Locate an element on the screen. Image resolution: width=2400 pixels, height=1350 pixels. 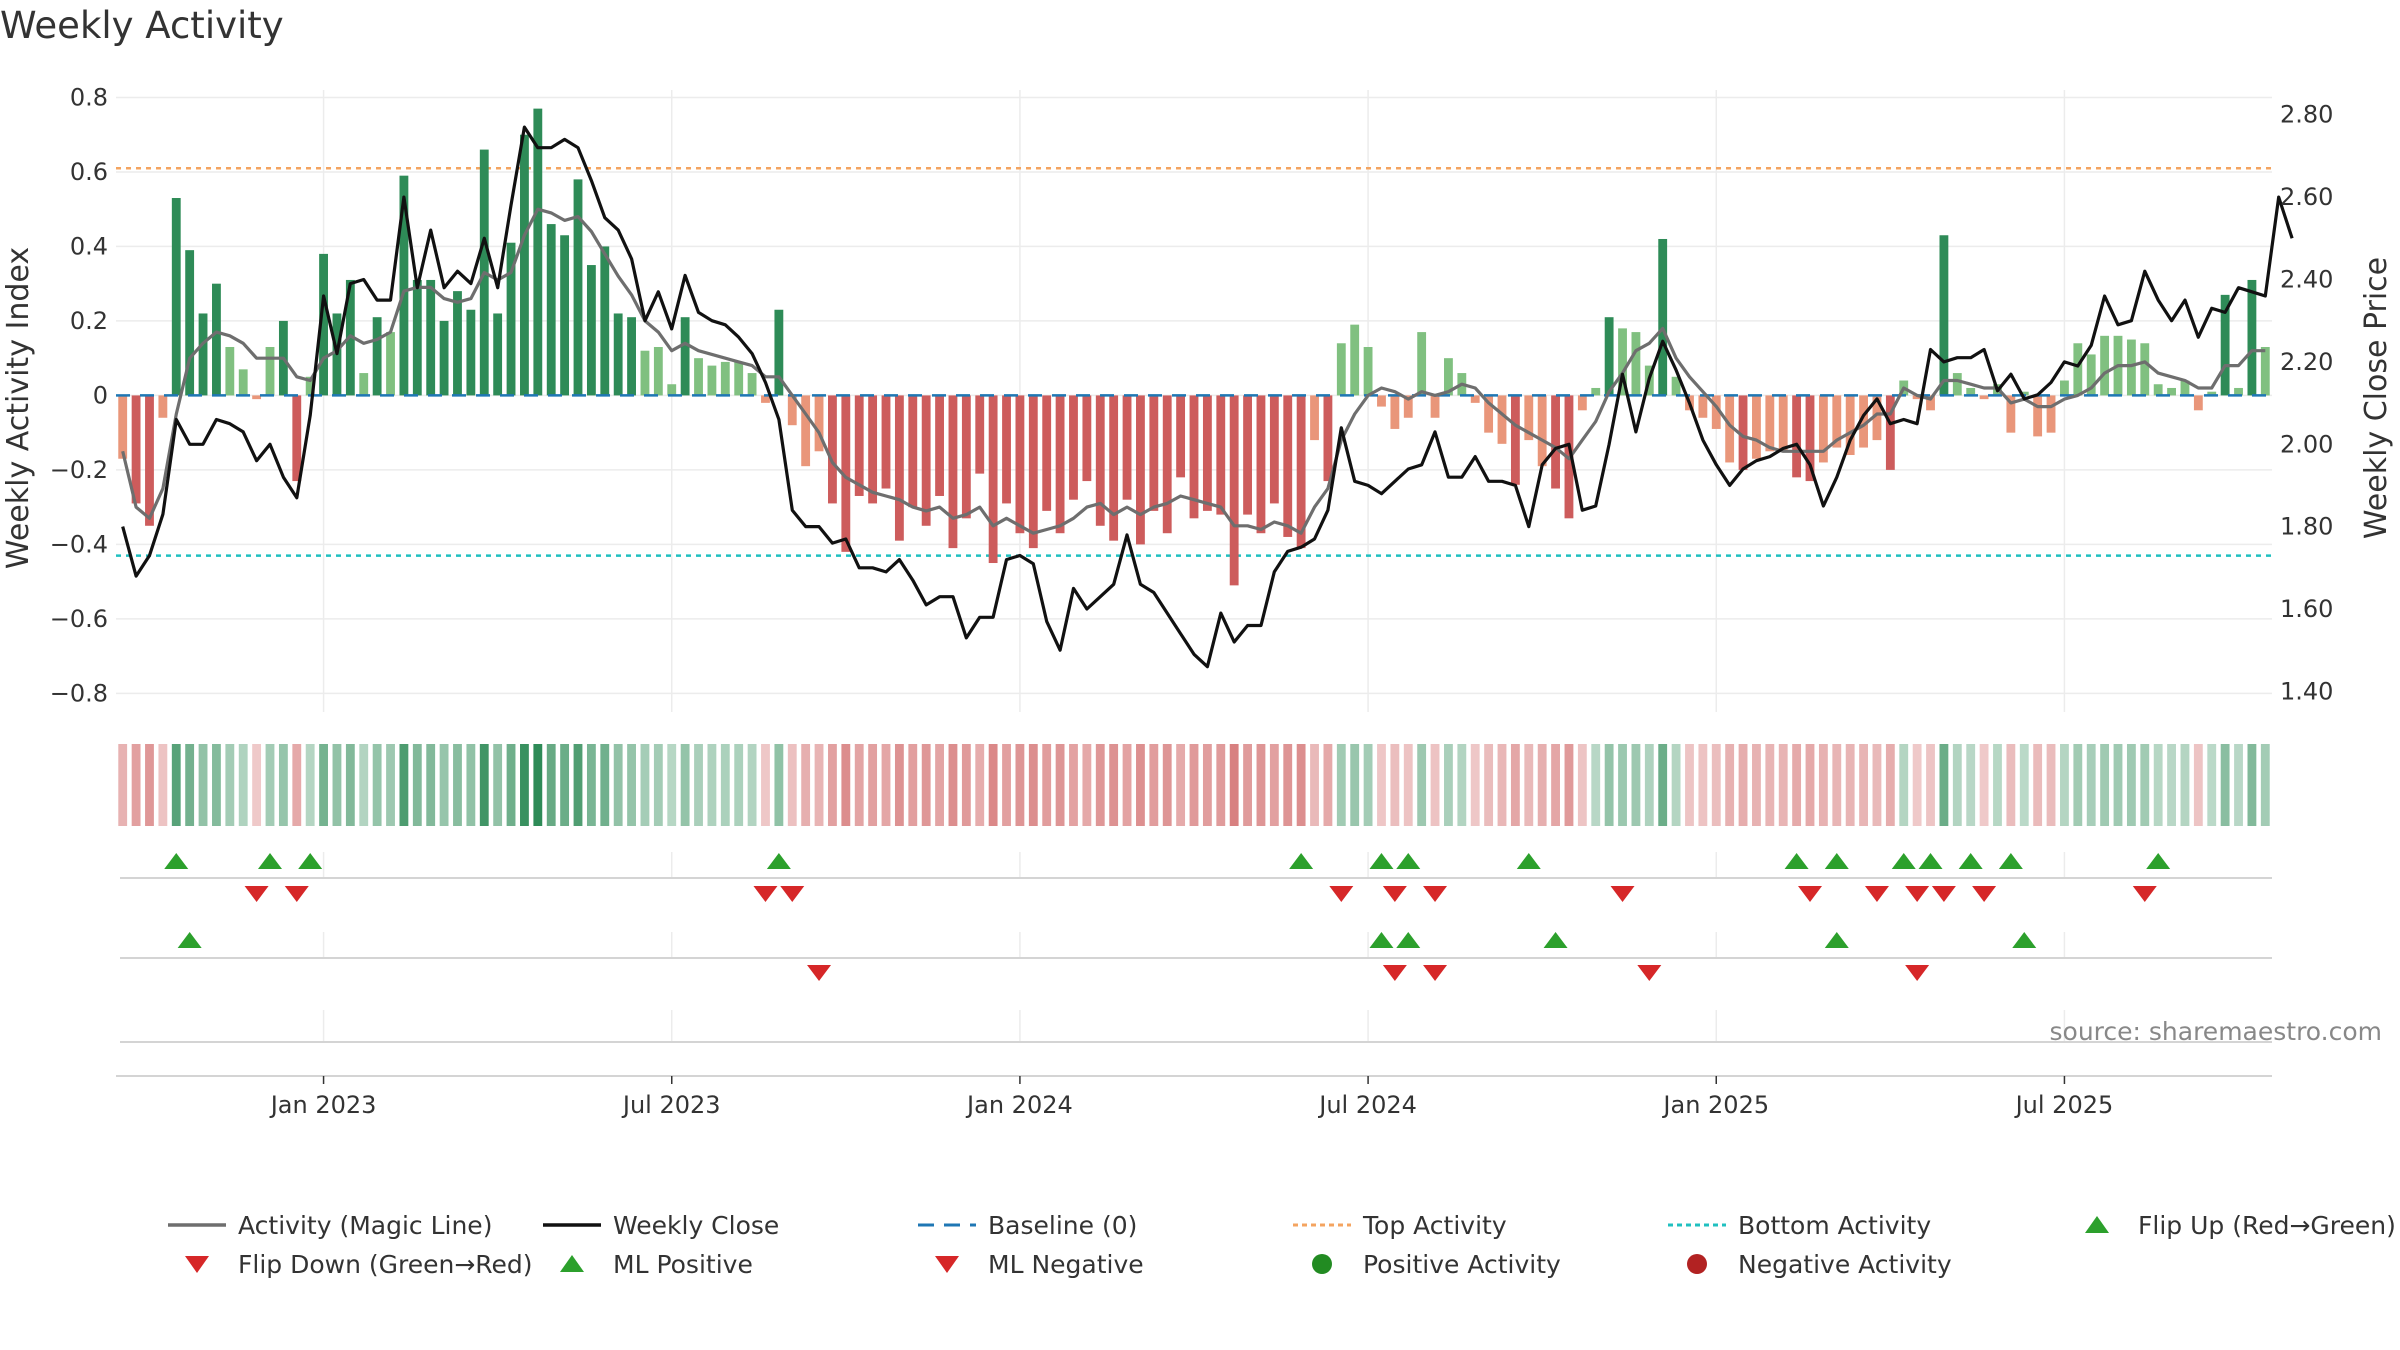
legend-label: ML Negative is located at coordinates (1066, 1264).